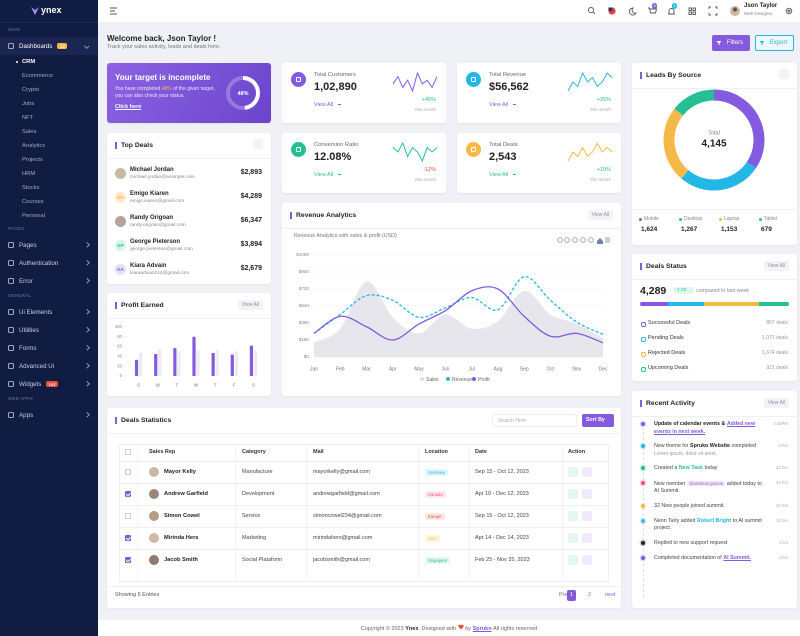  What do you see at coordinates (610, 595) in the screenshot?
I see `page-button: next` at bounding box center [610, 595].